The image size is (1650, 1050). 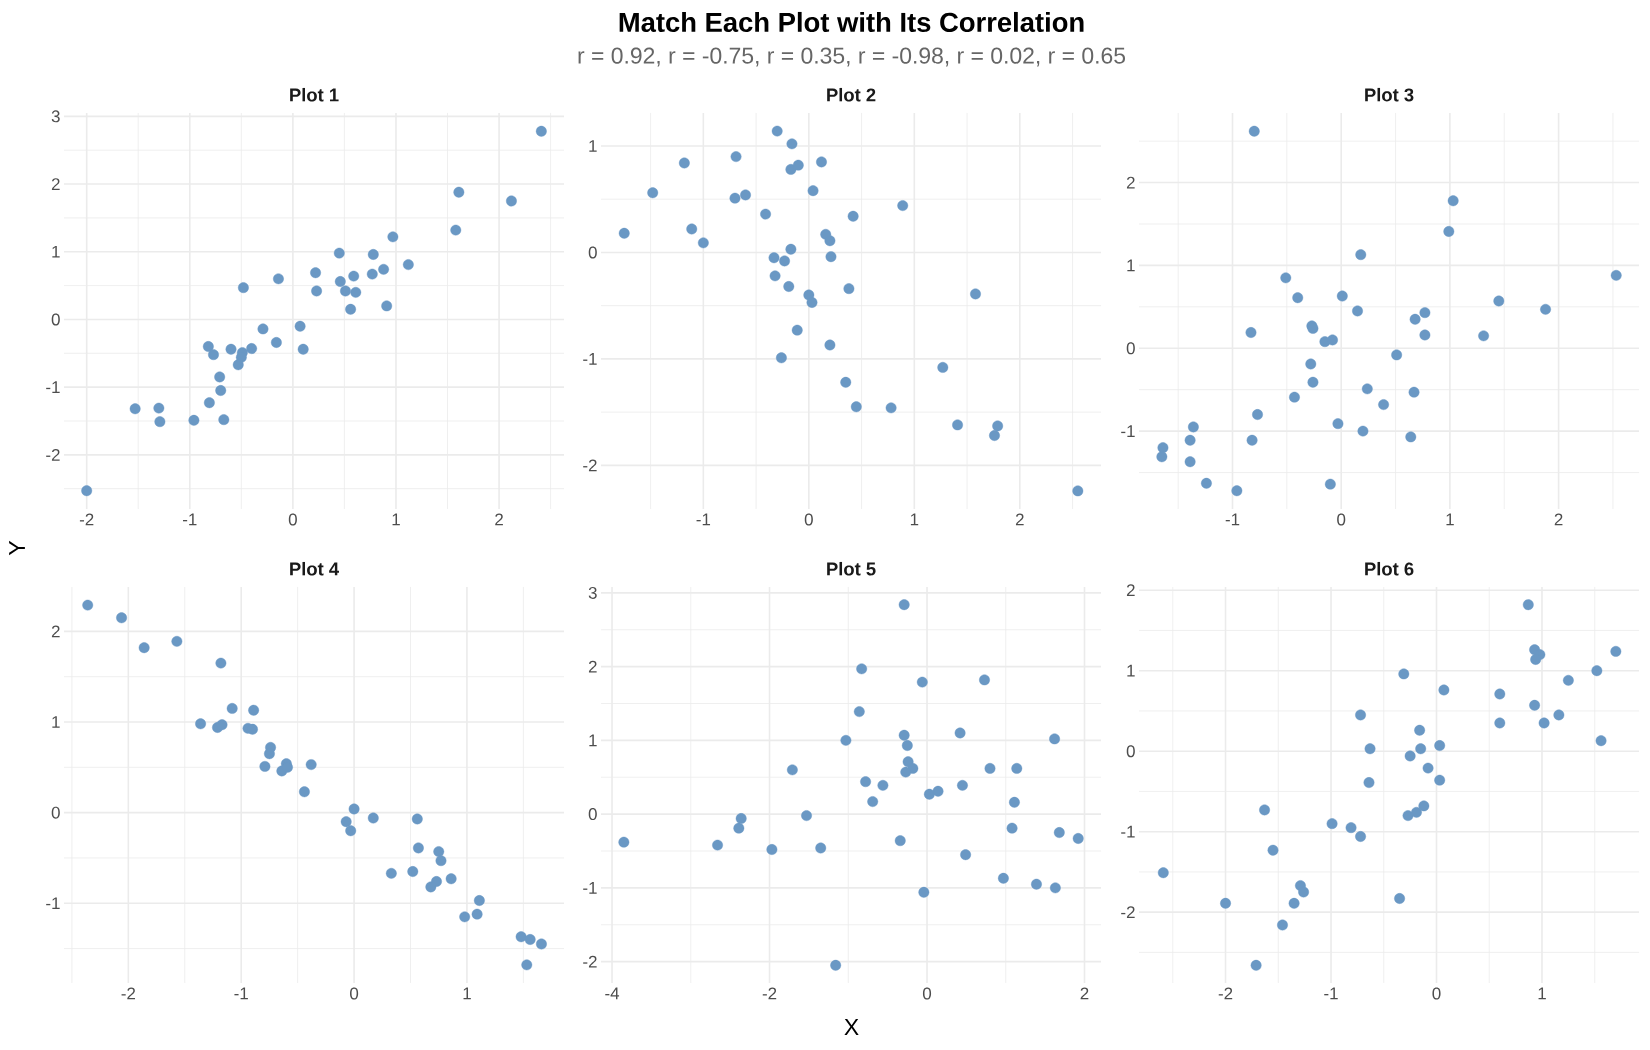 I want to click on text: r = 0.92, r = -0.75, r = 0.35, r = -0.98, r = 0.02, r = 0.65, so click(x=852, y=57).